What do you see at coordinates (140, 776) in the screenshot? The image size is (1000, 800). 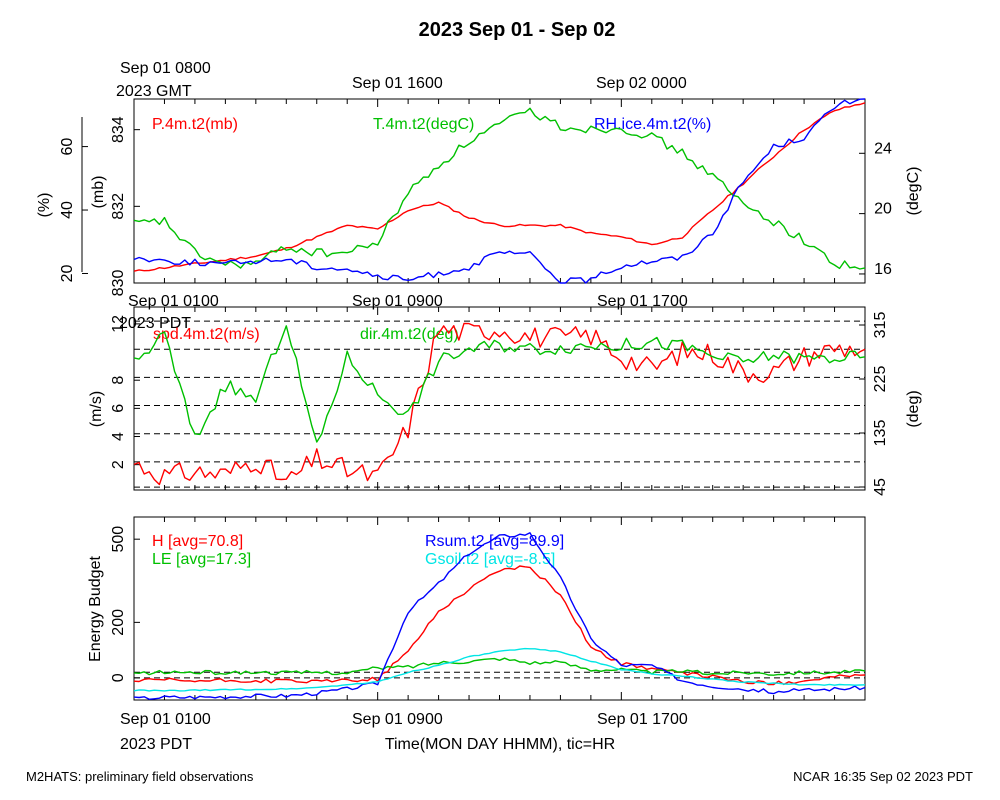 I see `footer-left: M2HATS: preliminary field observations` at bounding box center [140, 776].